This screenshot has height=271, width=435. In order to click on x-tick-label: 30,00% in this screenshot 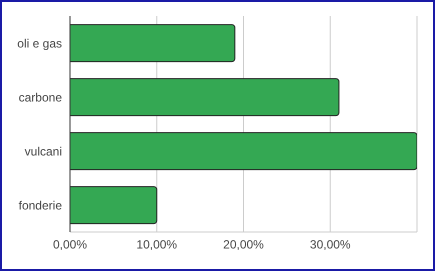, I will do `click(330, 245)`.